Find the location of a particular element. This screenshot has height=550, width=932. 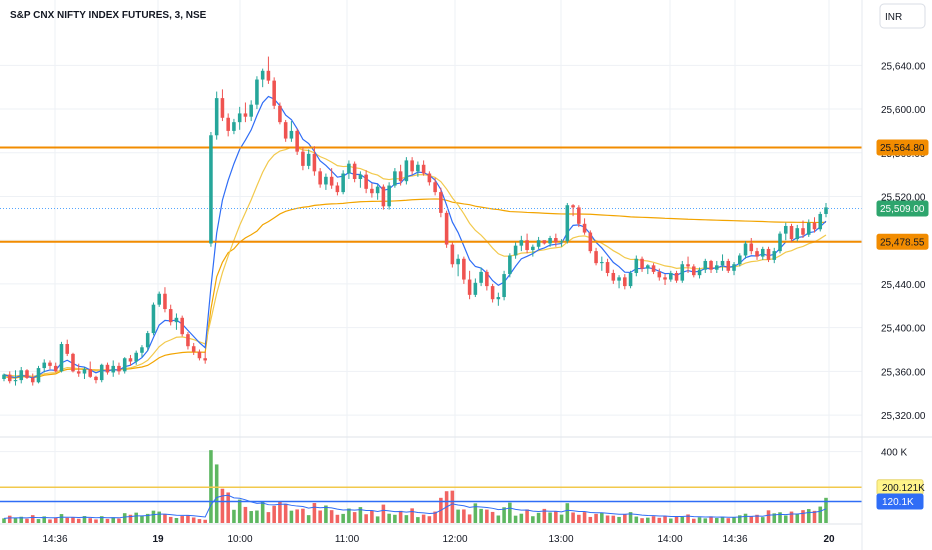

volume-moving-average-line is located at coordinates (415, 506).